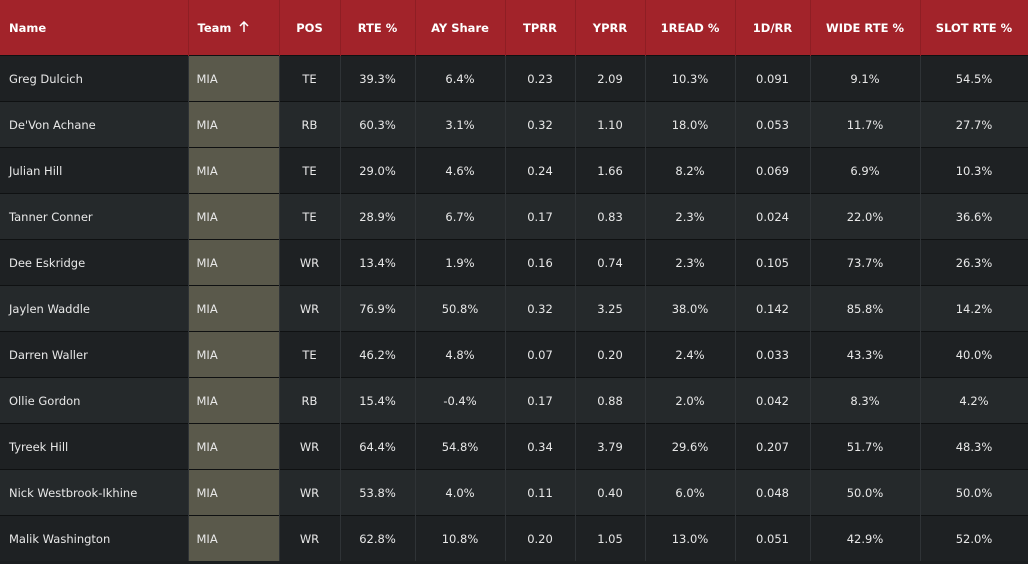 The width and height of the screenshot is (1028, 564). What do you see at coordinates (610, 124) in the screenshot?
I see `cell-text: 1.10` at bounding box center [610, 124].